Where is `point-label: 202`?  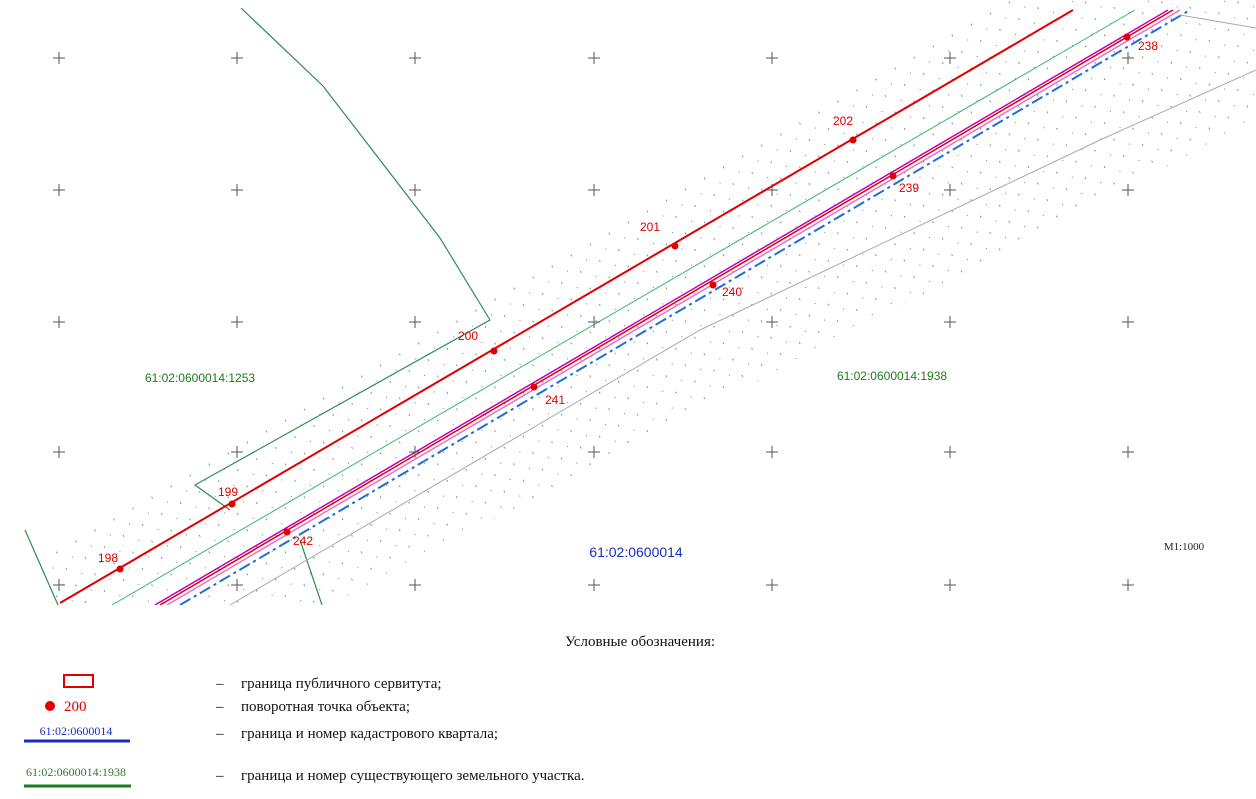
point-label: 202 is located at coordinates (843, 121).